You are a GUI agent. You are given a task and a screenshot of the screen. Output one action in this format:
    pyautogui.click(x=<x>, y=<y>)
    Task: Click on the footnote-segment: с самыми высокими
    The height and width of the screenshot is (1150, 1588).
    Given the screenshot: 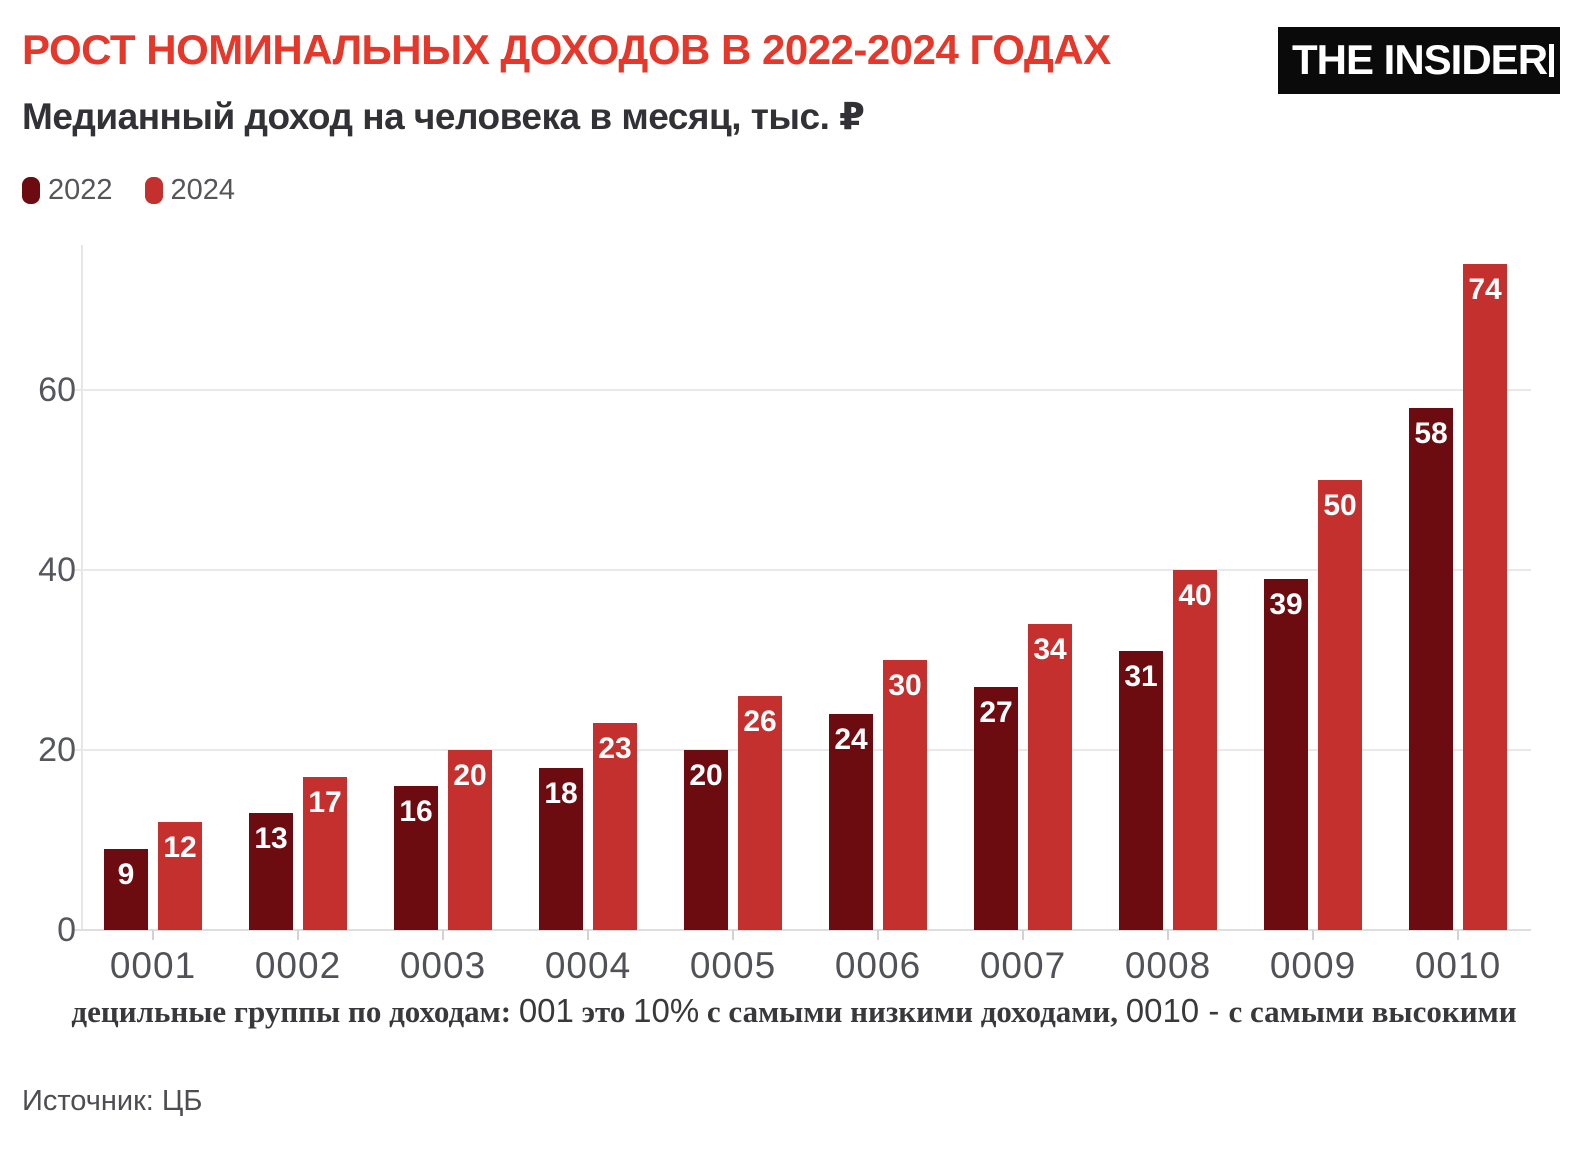 What is the action you would take?
    pyautogui.click(x=1372, y=1011)
    